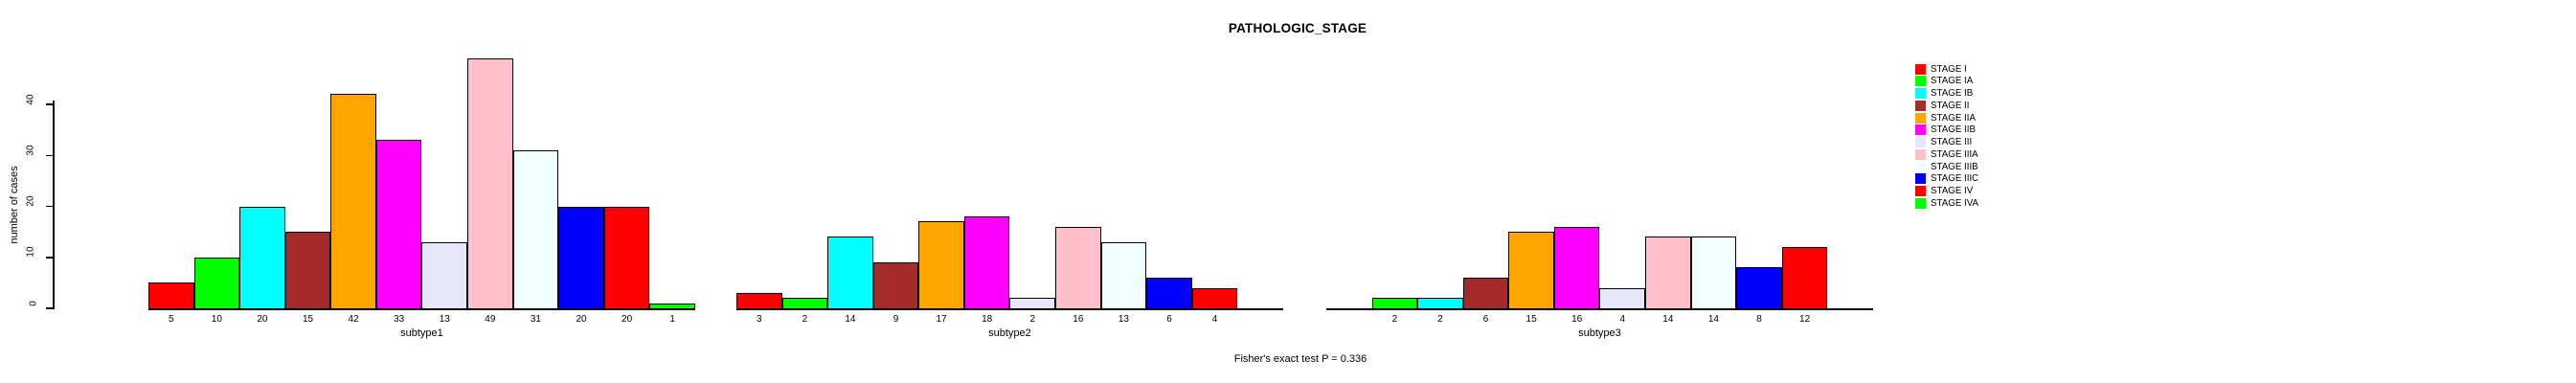 The height and width of the screenshot is (383, 2576). Describe the element at coordinates (1949, 69) in the screenshot. I see `legend-label: STAGE I` at that location.